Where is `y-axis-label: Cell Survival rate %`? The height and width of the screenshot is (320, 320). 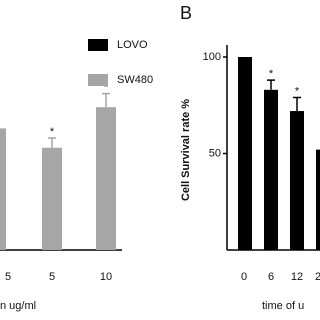
y-axis-label: Cell Survival rate % is located at coordinates (186, 150).